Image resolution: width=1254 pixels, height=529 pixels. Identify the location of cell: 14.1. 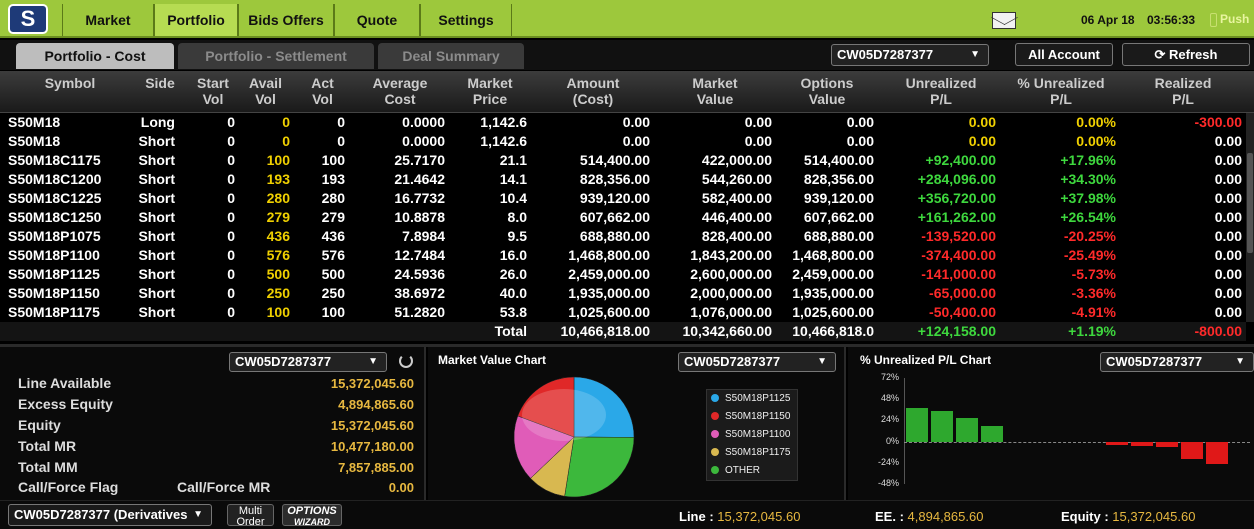
(513, 179).